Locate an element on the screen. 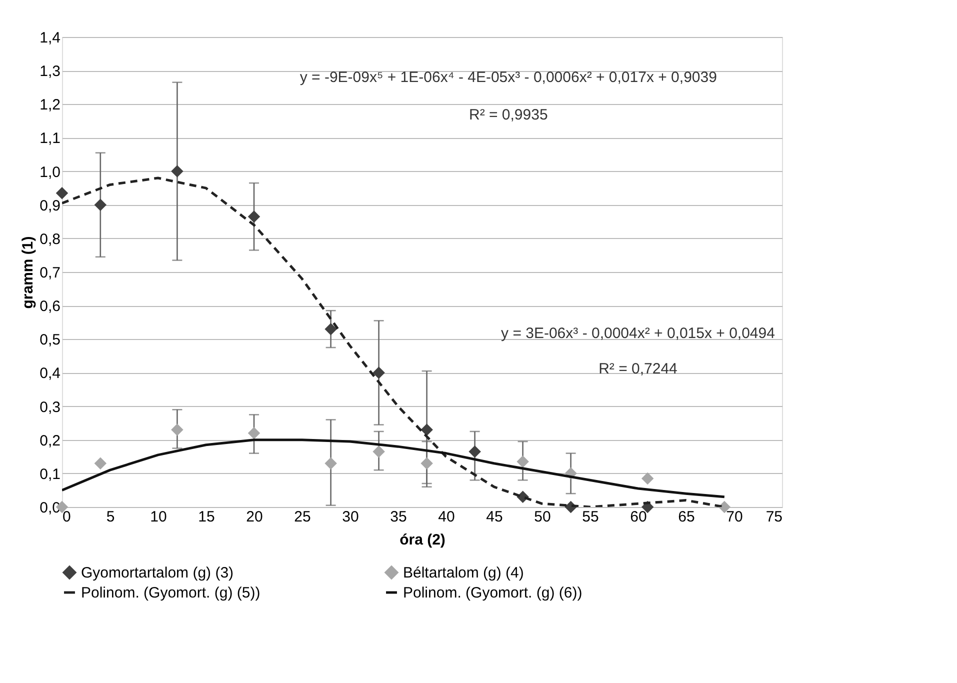  y-tick-label: 0,8 is located at coordinates (50, 239).